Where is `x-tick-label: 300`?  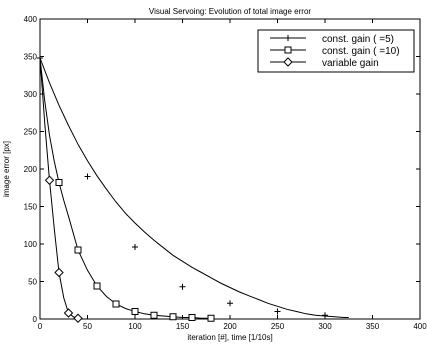 x-tick-label: 300 is located at coordinates (325, 326).